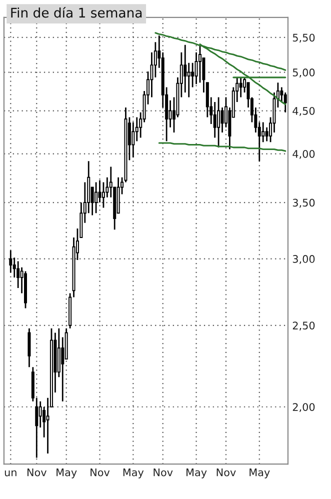 The width and height of the screenshot is (331, 499). What do you see at coordinates (76, 12) in the screenshot?
I see `chart-title: Fin de día 1 semana` at bounding box center [76, 12].